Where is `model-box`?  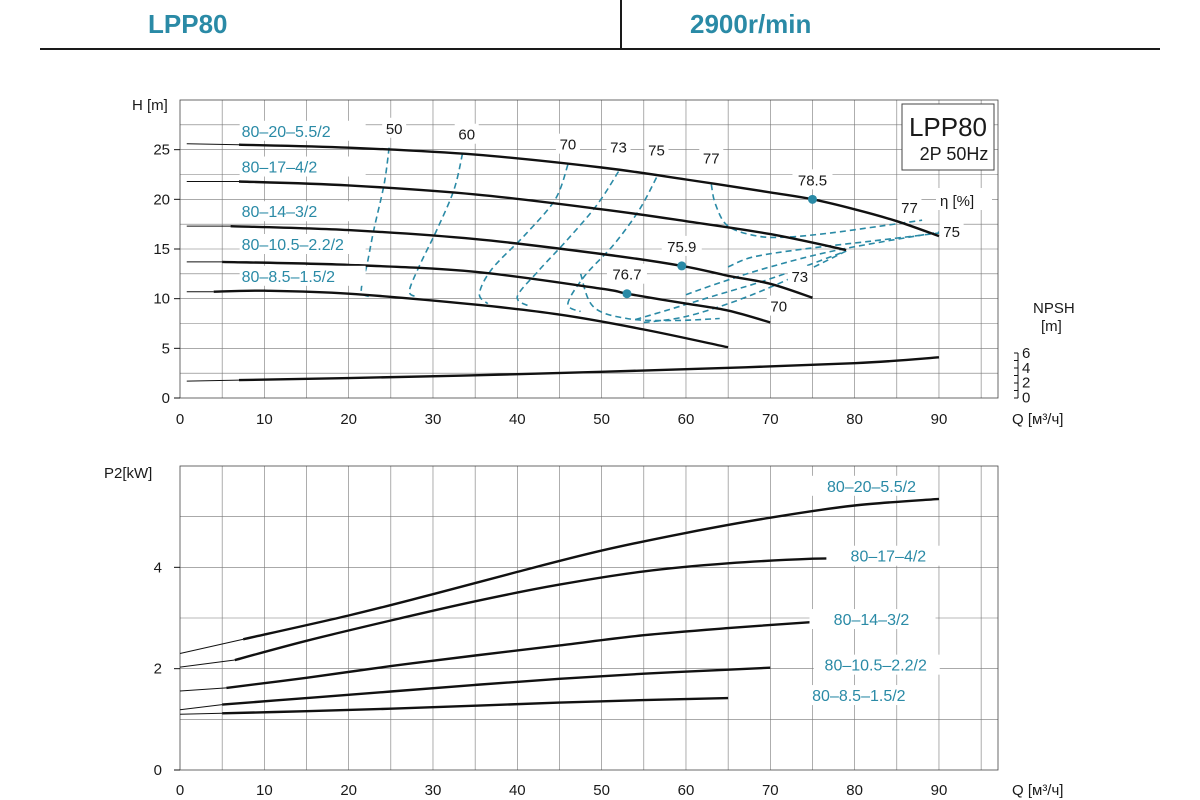 model-box is located at coordinates (948, 137).